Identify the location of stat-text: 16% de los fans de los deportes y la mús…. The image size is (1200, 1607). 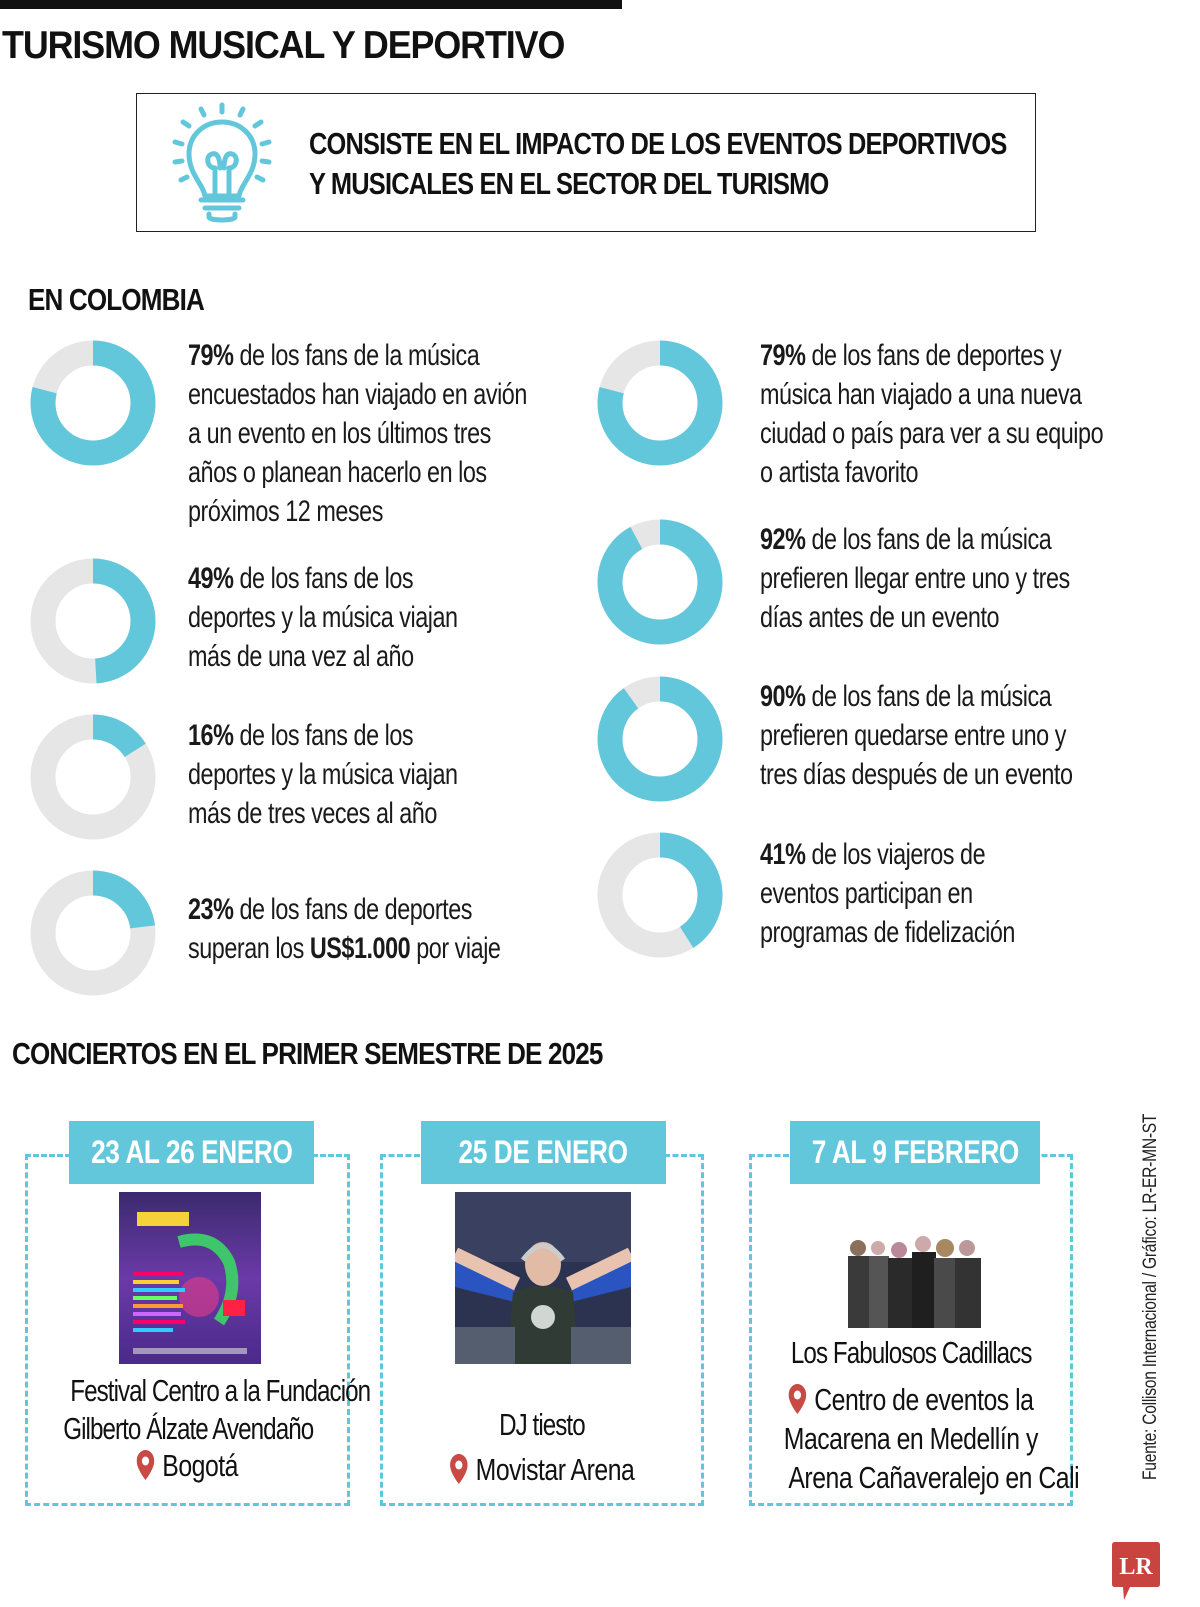
(323, 774).